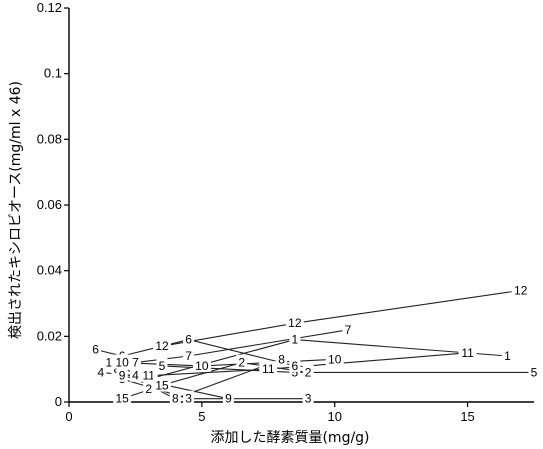 Image resolution: width=543 pixels, height=449 pixels. Describe the element at coordinates (49, 335) in the screenshot. I see `y-tick-label: 0.02` at that location.